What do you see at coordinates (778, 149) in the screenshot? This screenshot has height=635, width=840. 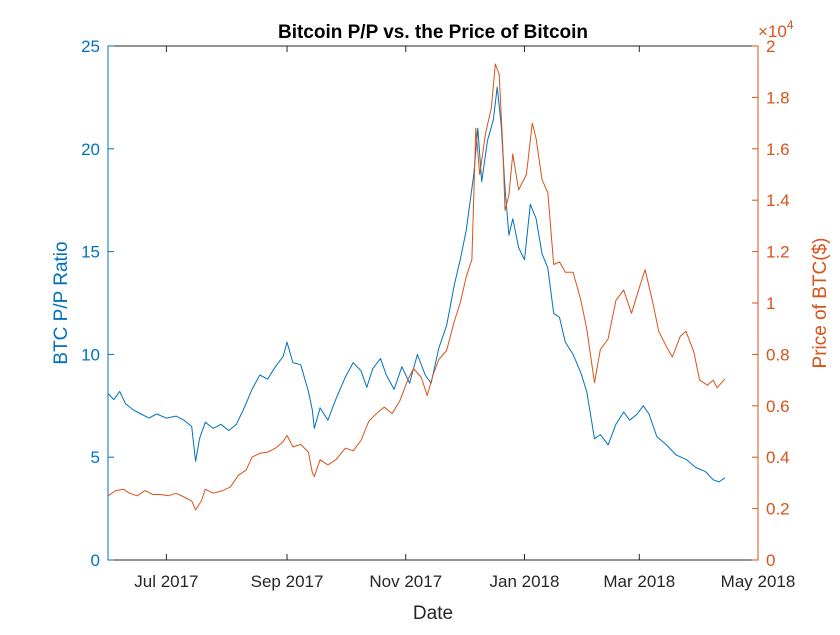 I see `y-right-tick-label: 1.6` at bounding box center [778, 149].